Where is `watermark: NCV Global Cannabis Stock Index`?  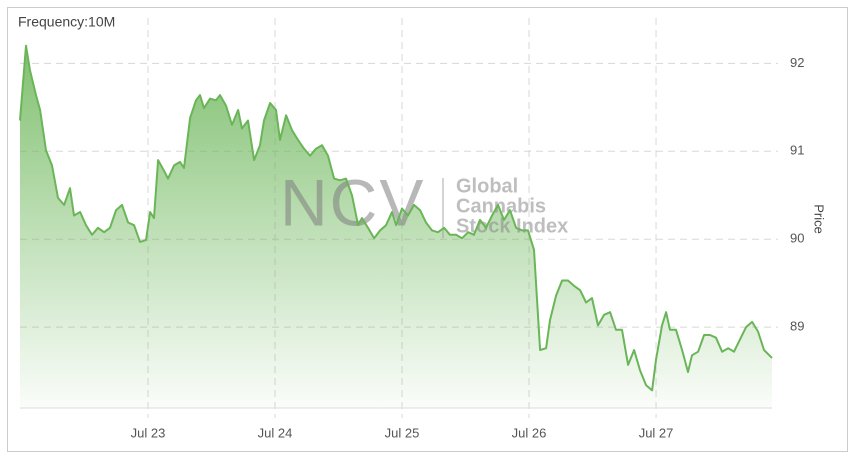 watermark: NCV Global Cannabis Stock Index is located at coordinates (424, 202).